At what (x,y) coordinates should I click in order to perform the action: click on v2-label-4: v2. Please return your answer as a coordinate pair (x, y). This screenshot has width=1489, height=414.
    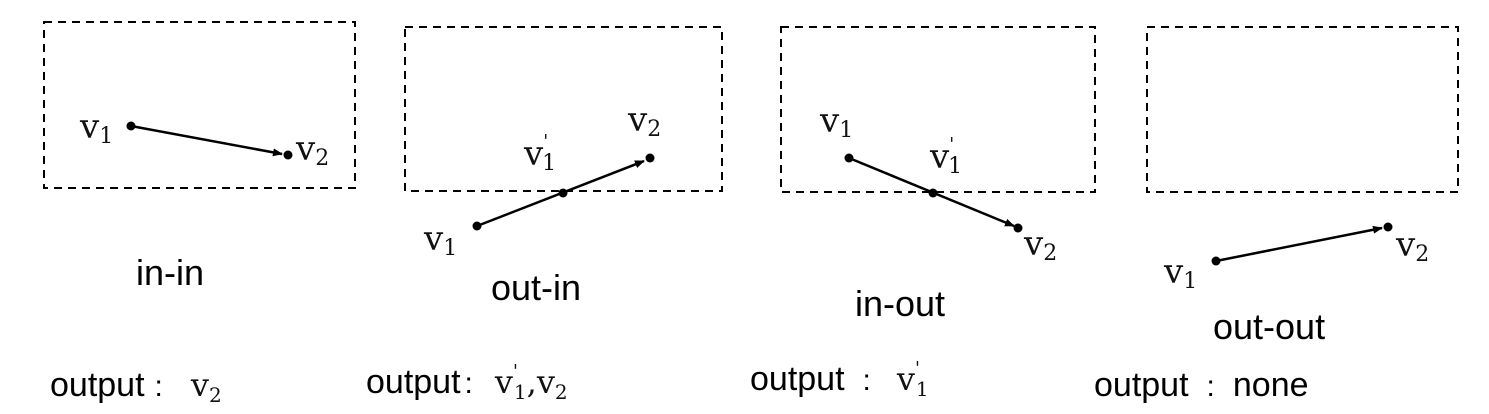
    Looking at the image, I should click on (1412, 246).